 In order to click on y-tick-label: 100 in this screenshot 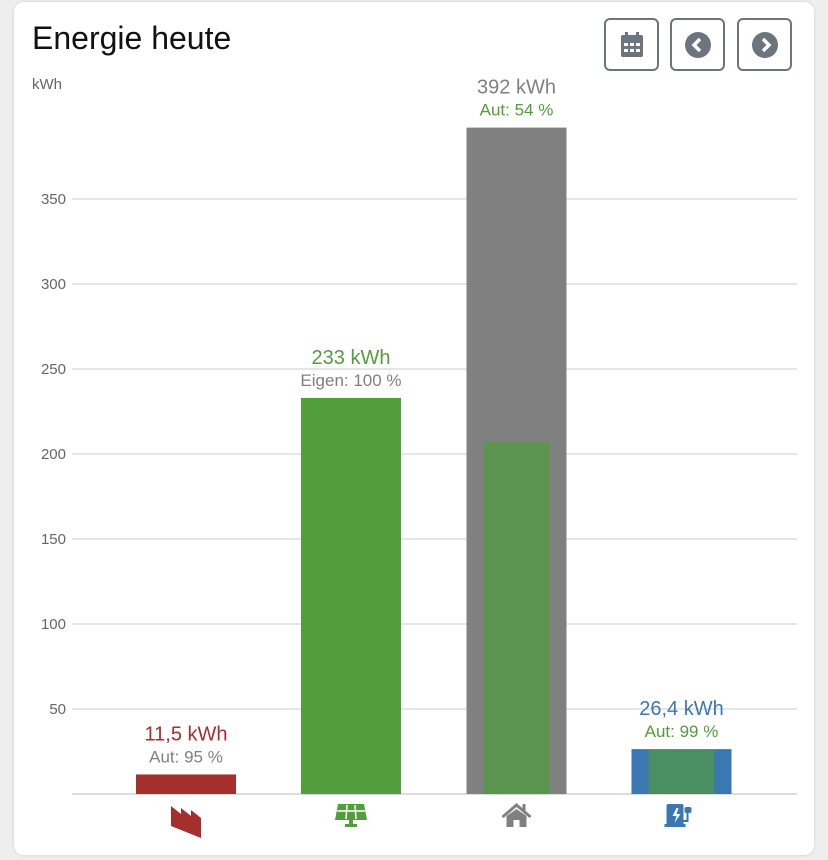, I will do `click(53, 624)`.